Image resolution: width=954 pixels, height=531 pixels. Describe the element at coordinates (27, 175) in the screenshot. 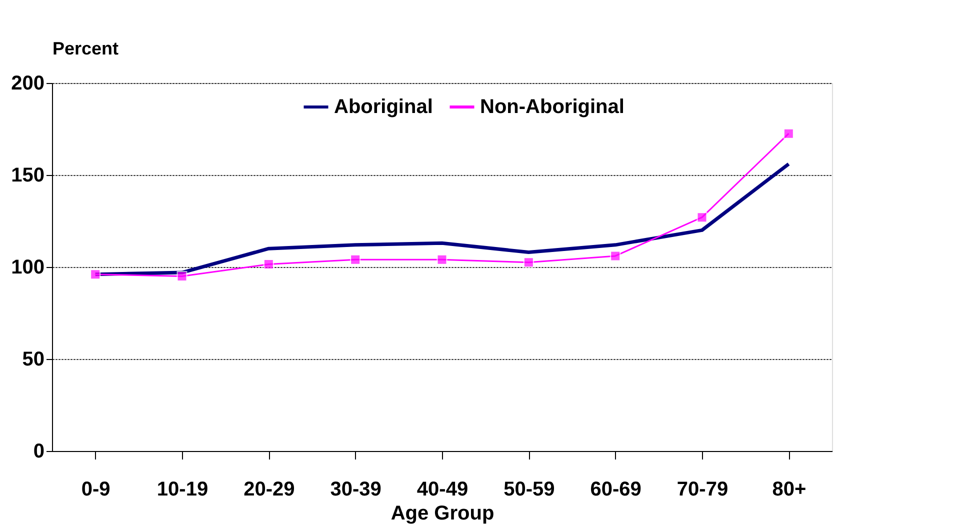

I see `y-tick-label: 150` at that location.